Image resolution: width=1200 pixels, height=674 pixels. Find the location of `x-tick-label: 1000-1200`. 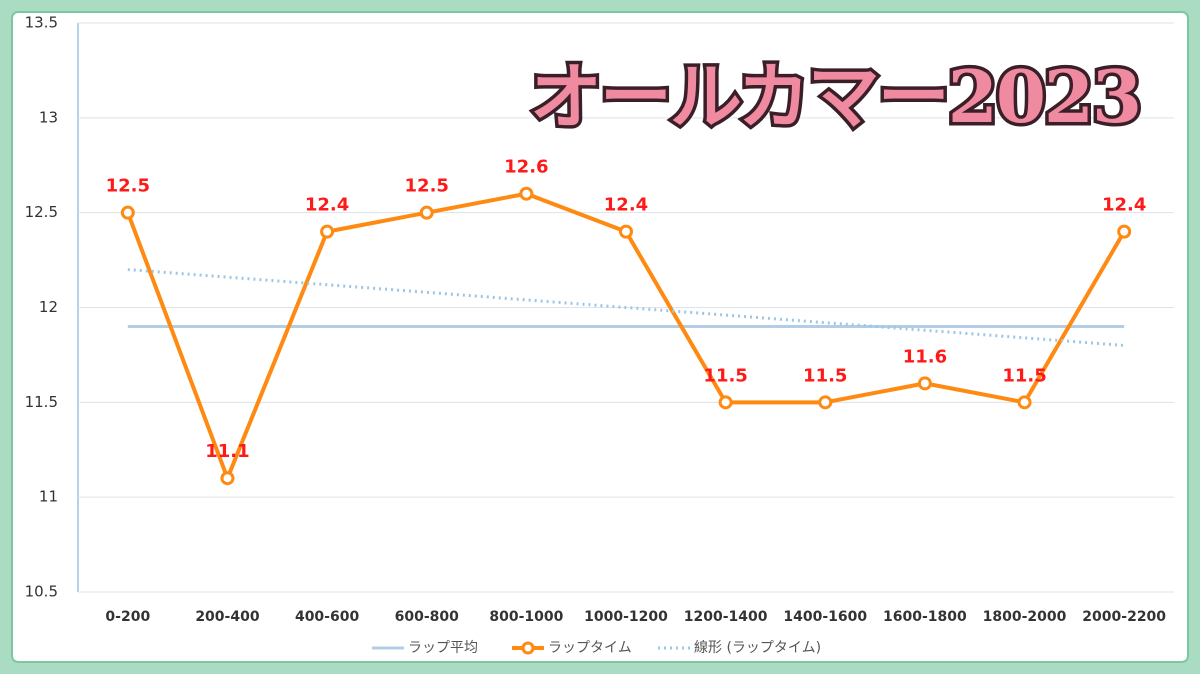

x-tick-label: 1000-1200 is located at coordinates (626, 617).